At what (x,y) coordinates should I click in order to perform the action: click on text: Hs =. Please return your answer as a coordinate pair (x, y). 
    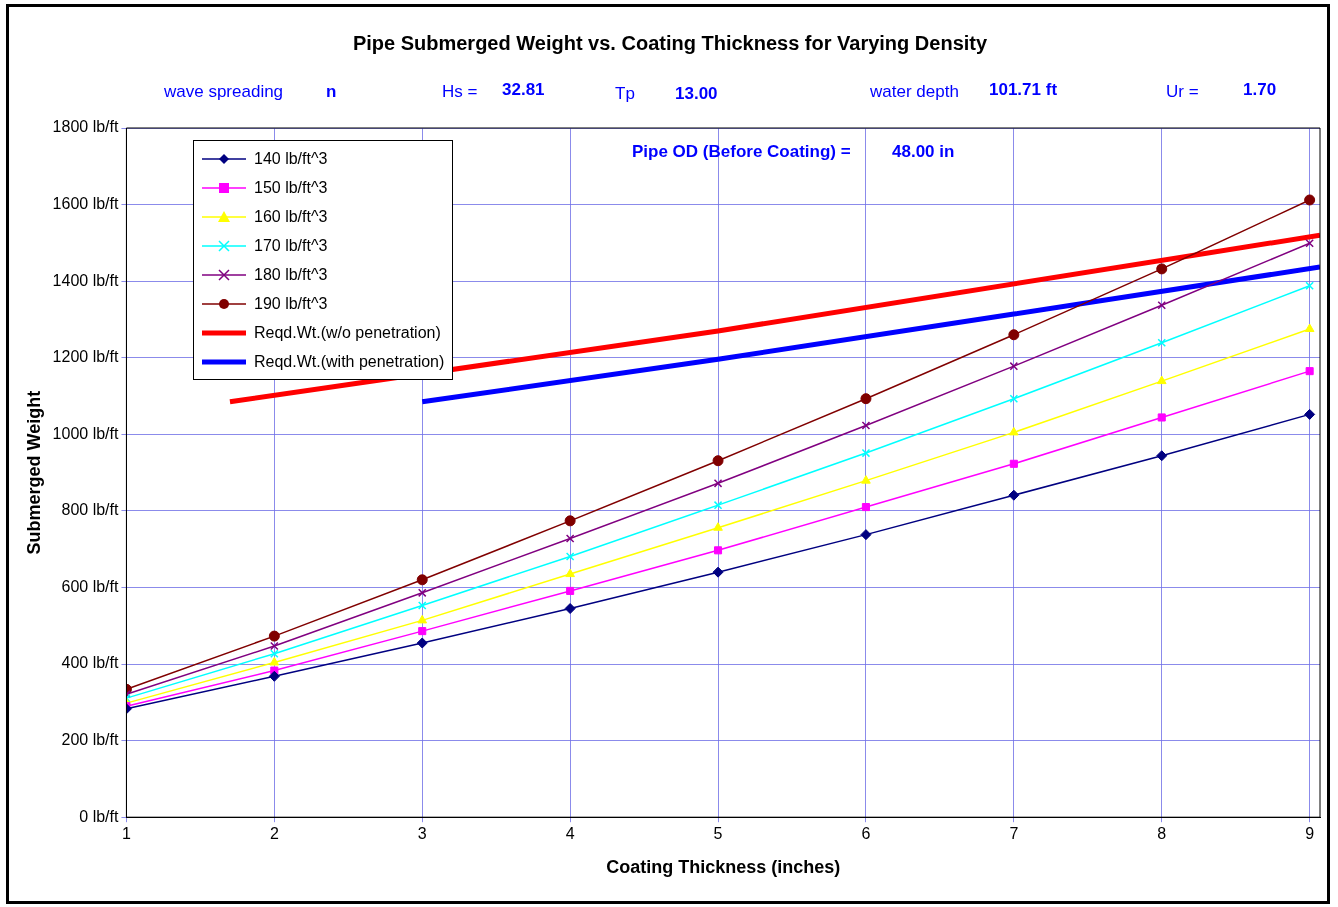
    Looking at the image, I should click on (460, 92).